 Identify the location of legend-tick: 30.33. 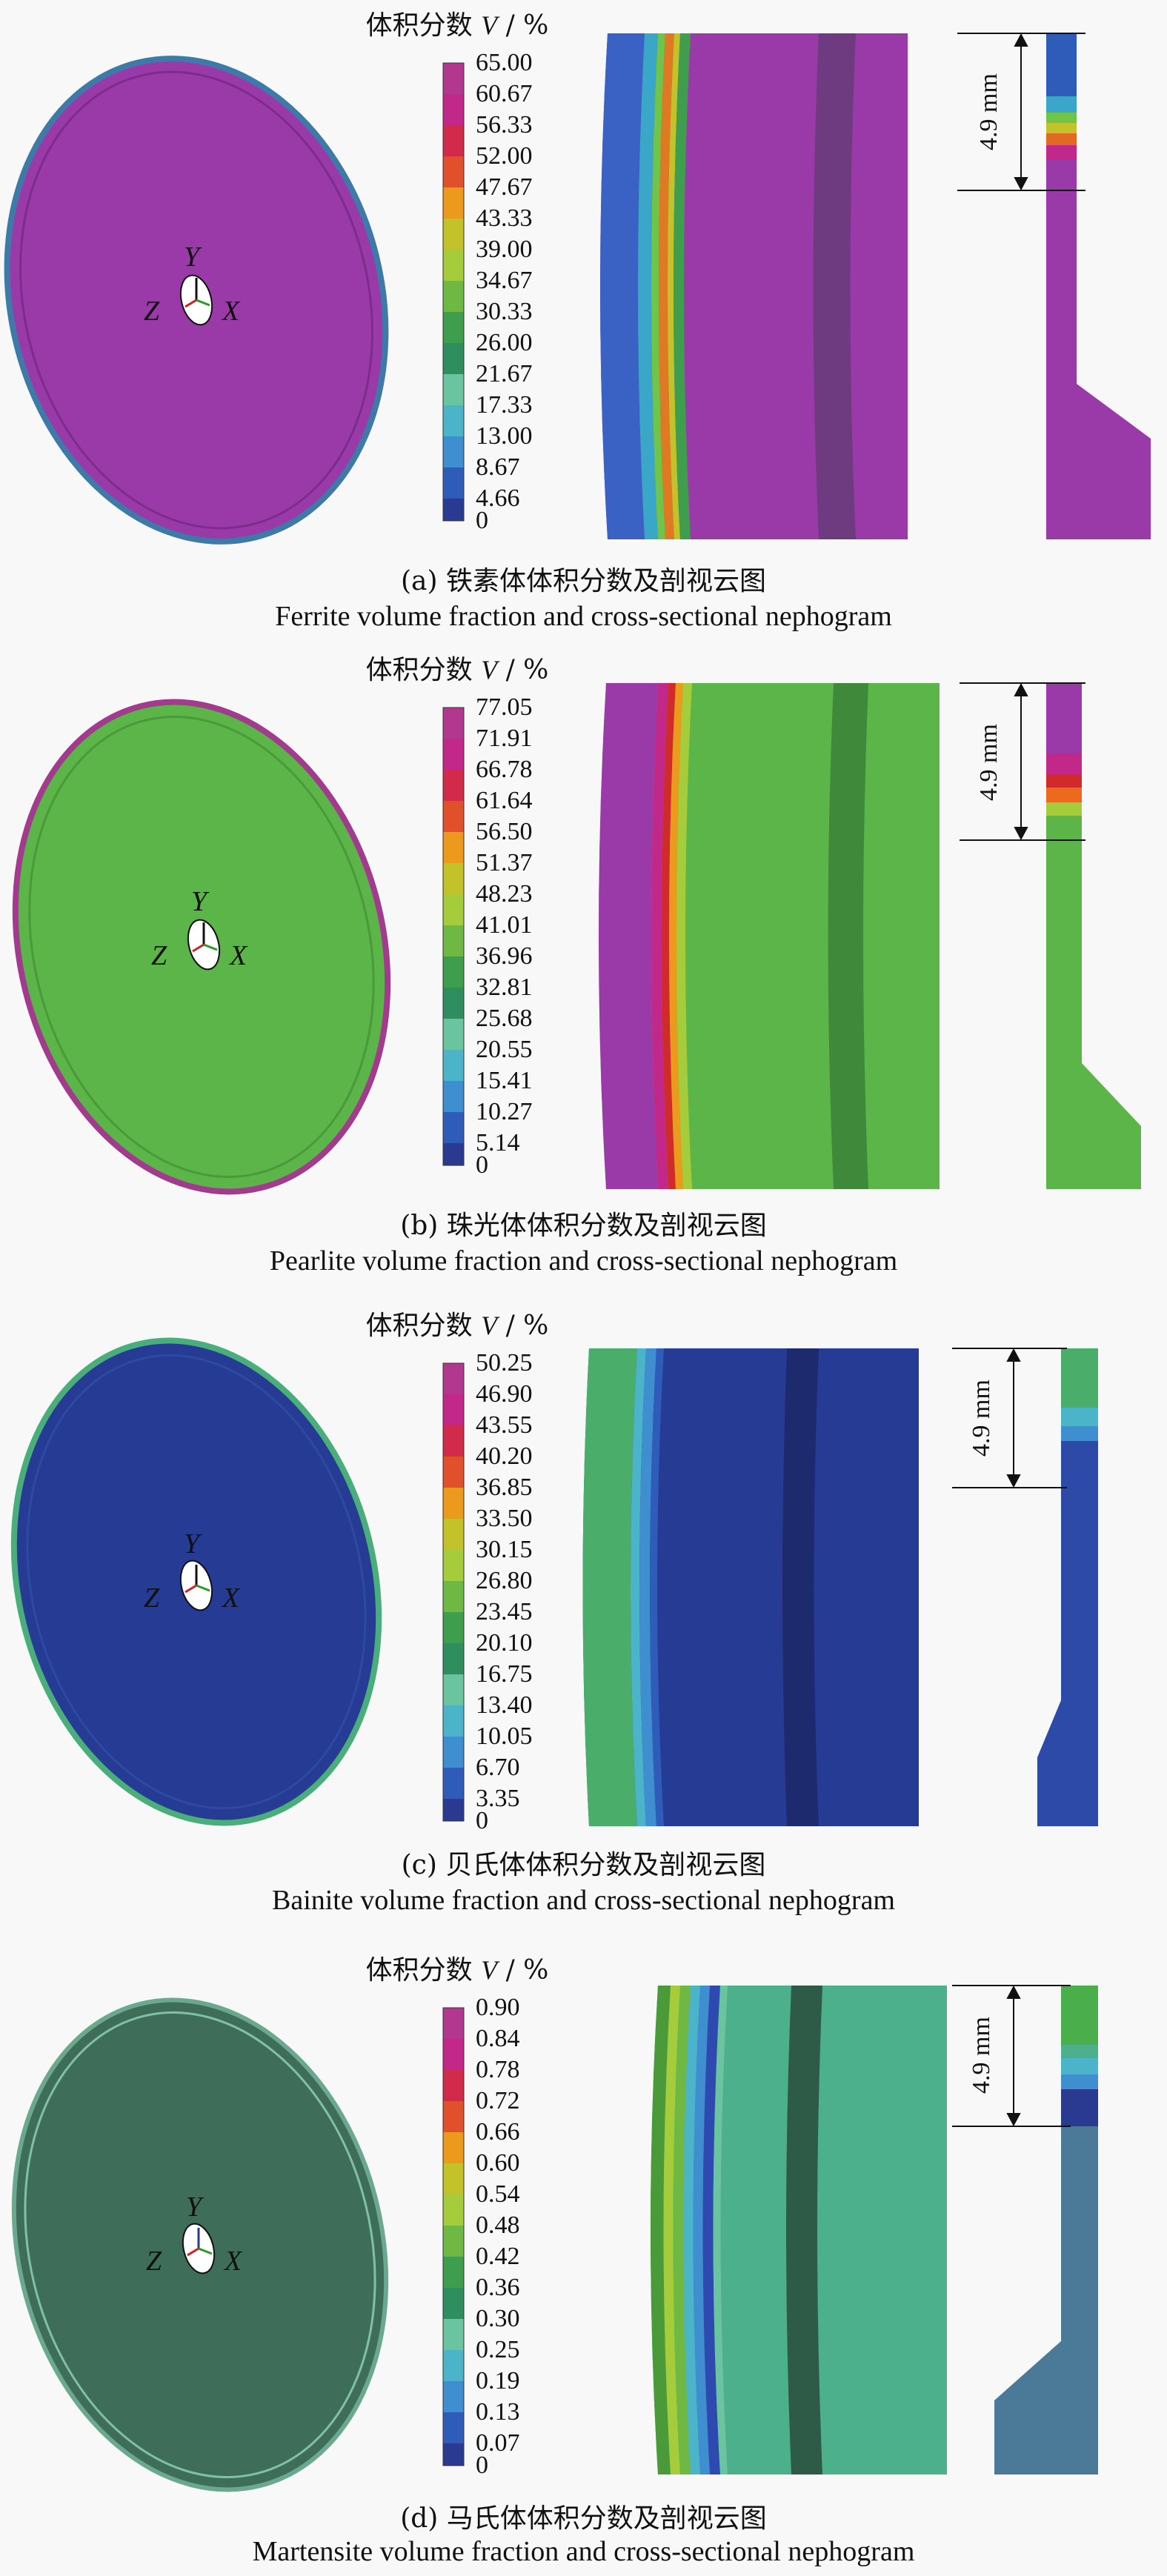
(504, 311).